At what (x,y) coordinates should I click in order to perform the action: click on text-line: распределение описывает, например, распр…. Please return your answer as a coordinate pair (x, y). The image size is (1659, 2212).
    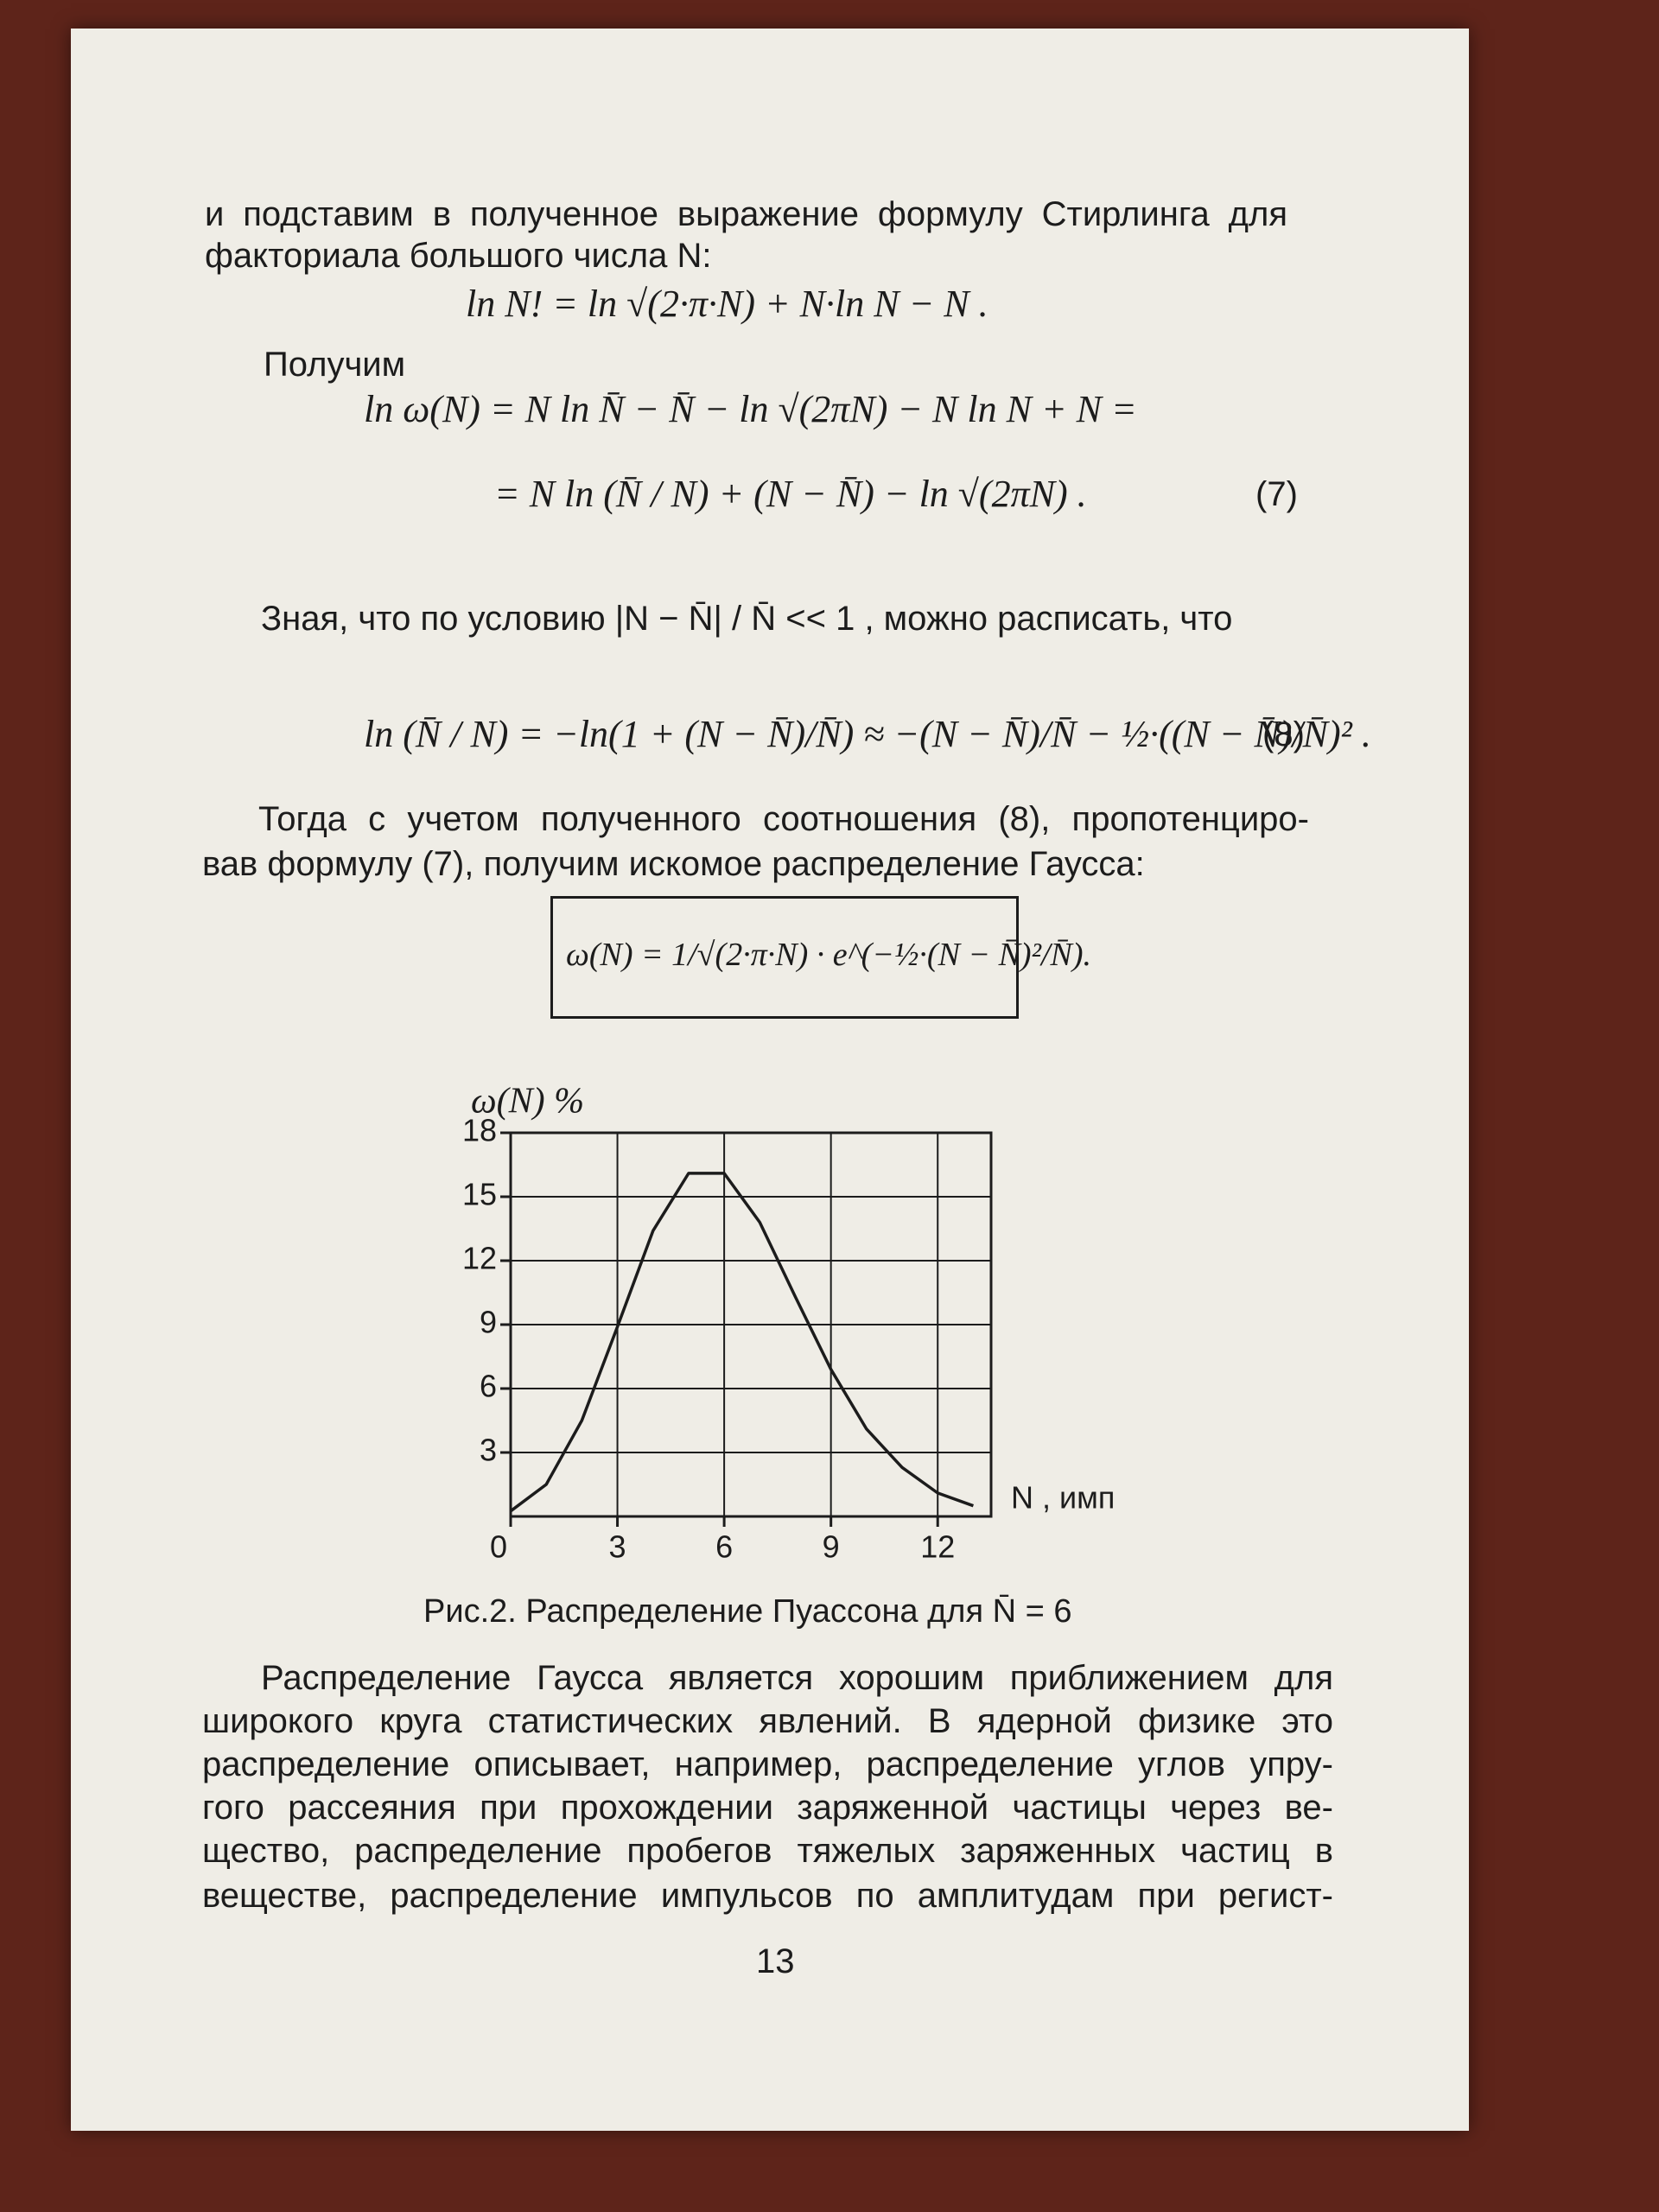
    Looking at the image, I should click on (767, 1764).